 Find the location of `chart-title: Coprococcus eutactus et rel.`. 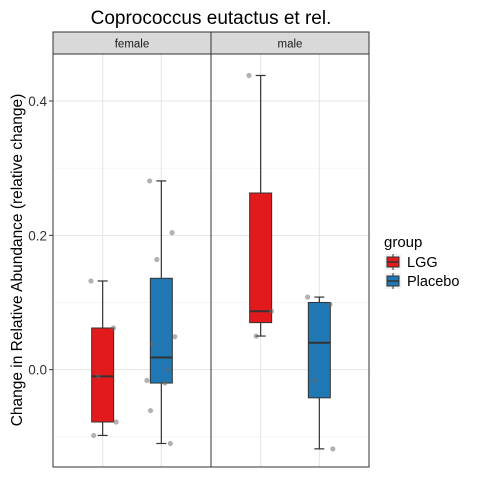

chart-title: Coprococcus eutactus et rel. is located at coordinates (211, 18).